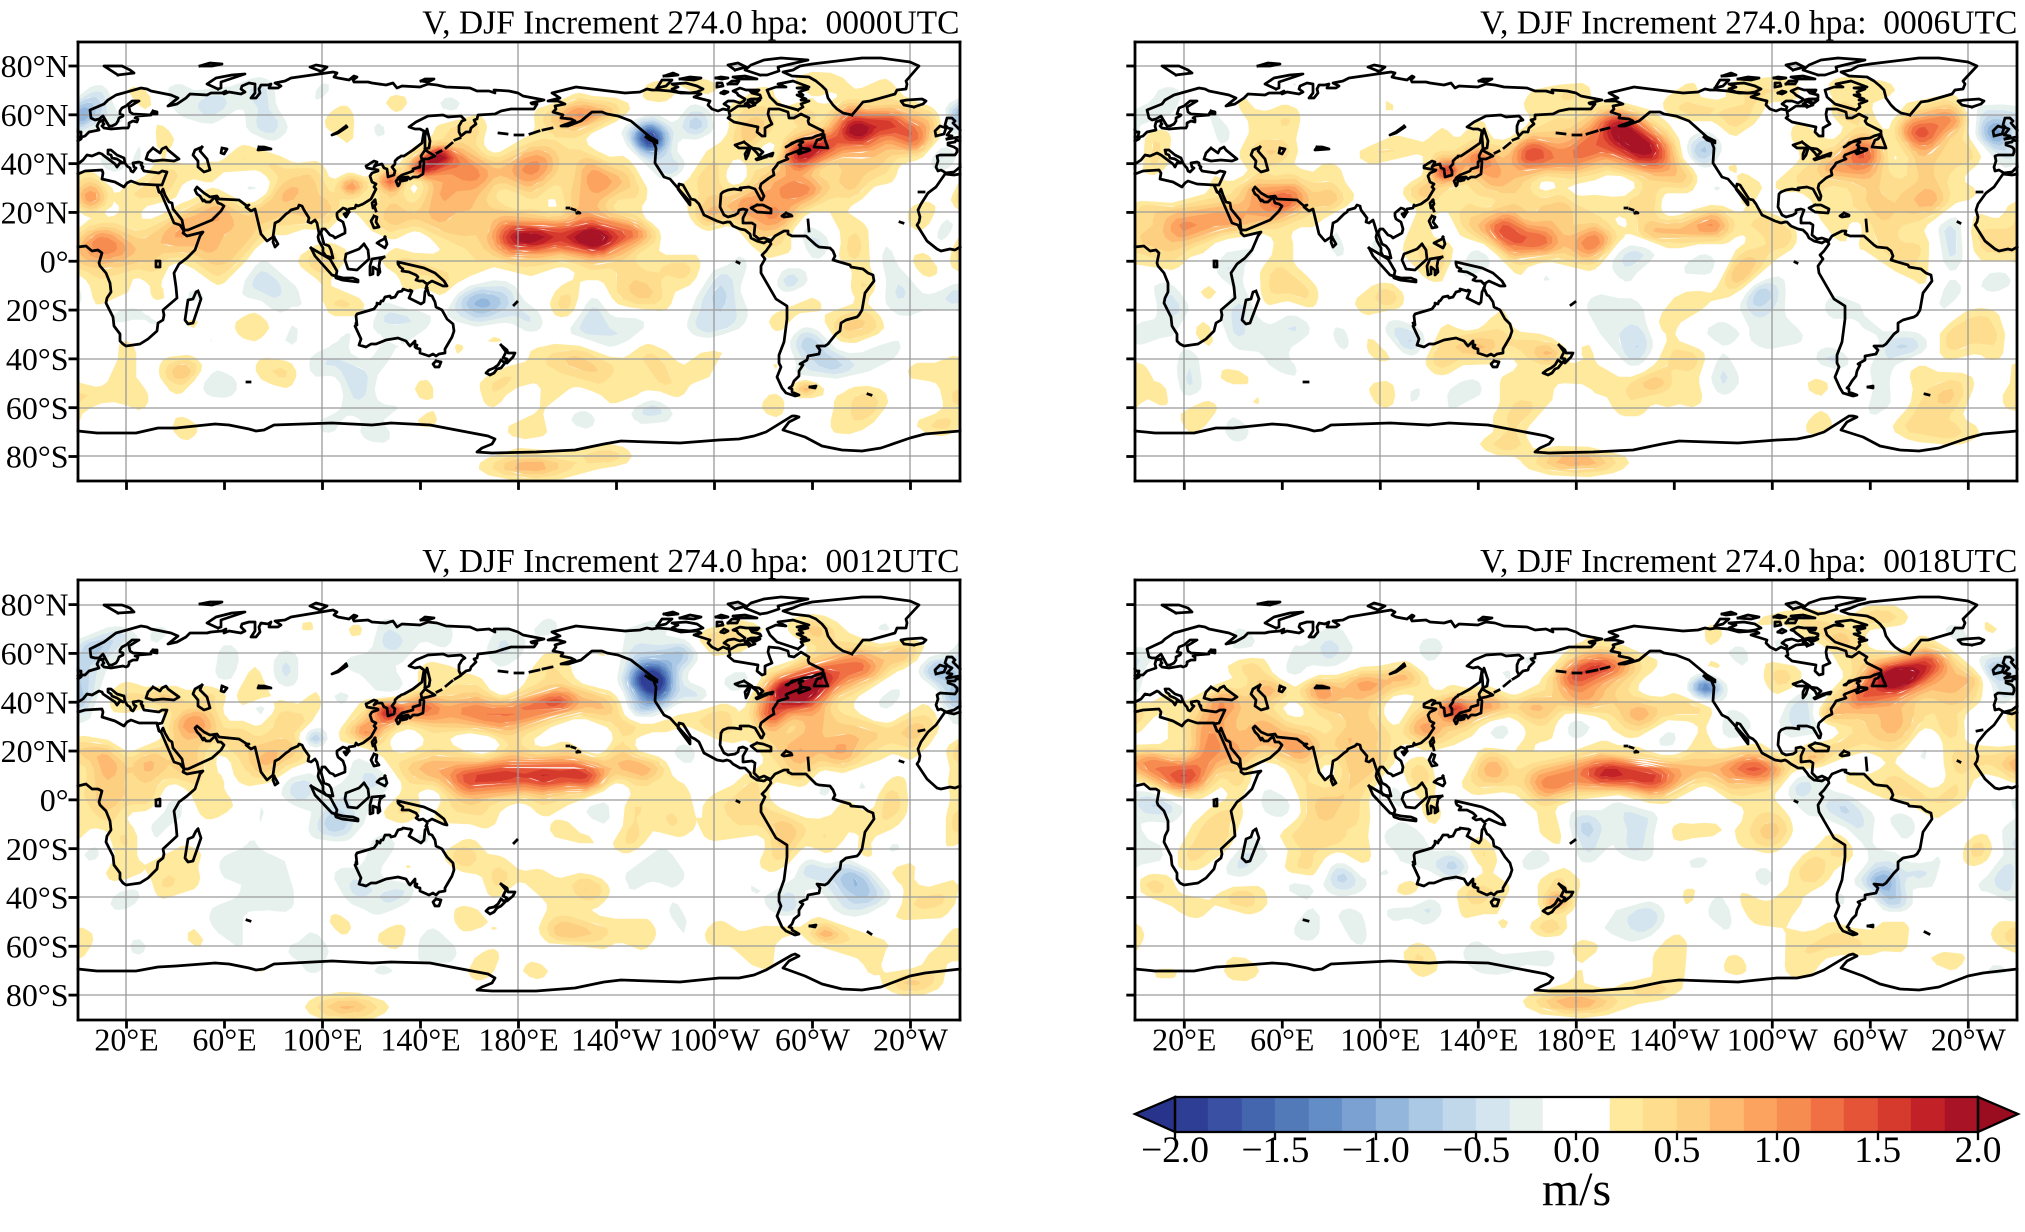 This screenshot has height=1232, width=2025. Describe the element at coordinates (1748, 23) in the screenshot. I see `svg-text:V, DJF Increment 274.0 hpa: 0: V, DJF Increment 274.0 hpa: 0006UTC` at that location.